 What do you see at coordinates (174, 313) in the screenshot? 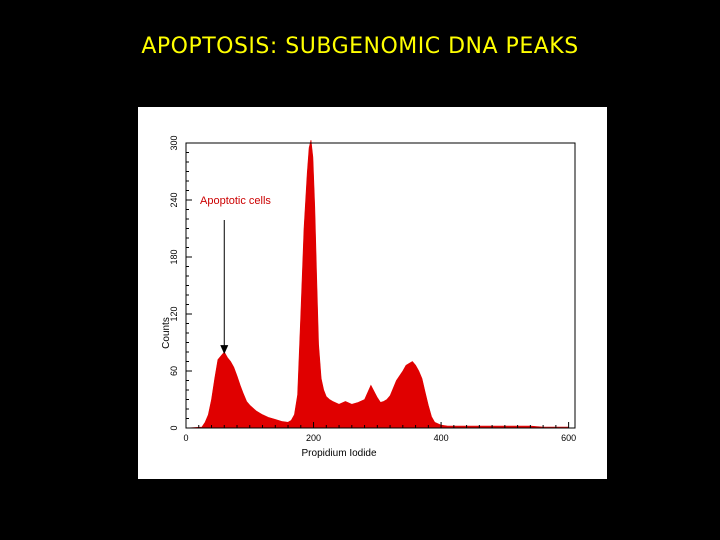
I see `y-tick-label: 120` at bounding box center [174, 313].